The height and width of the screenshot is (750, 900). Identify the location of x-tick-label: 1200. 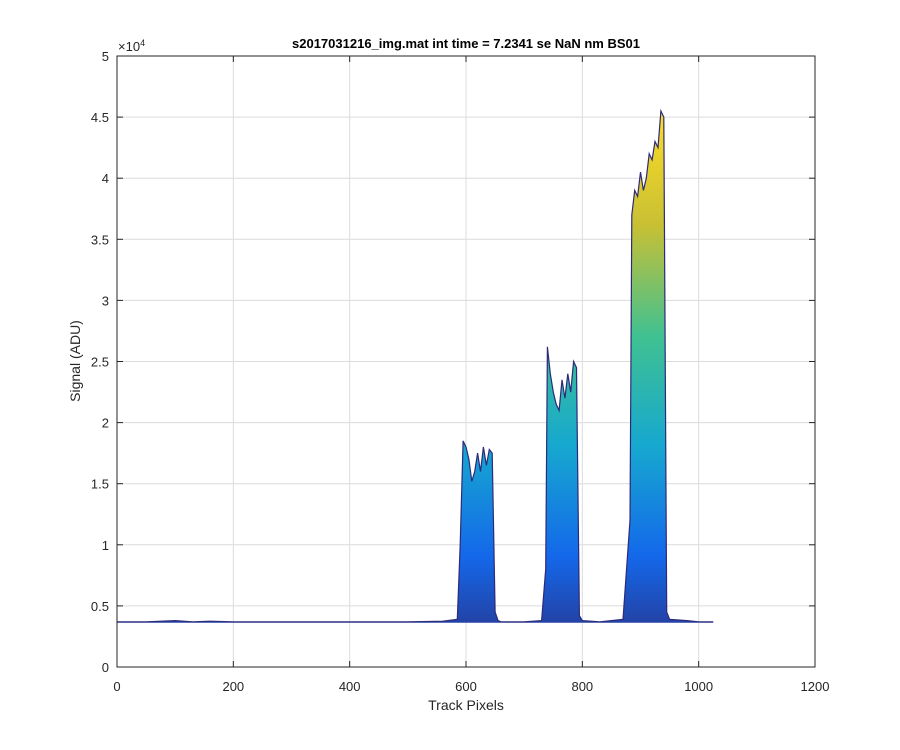
(815, 686).